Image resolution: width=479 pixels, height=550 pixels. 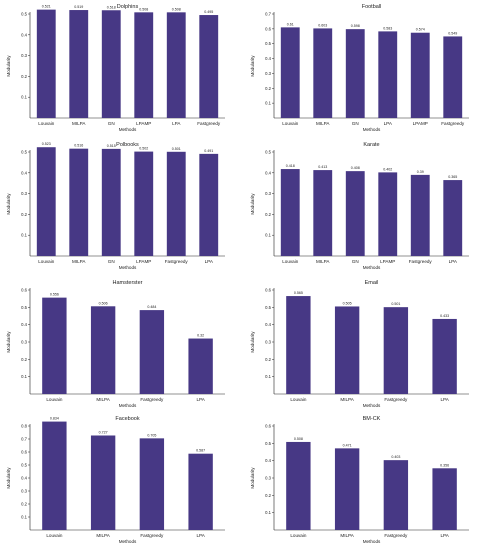 What do you see at coordinates (355, 168) in the screenshot?
I see `data-label: 0.408` at bounding box center [355, 168].